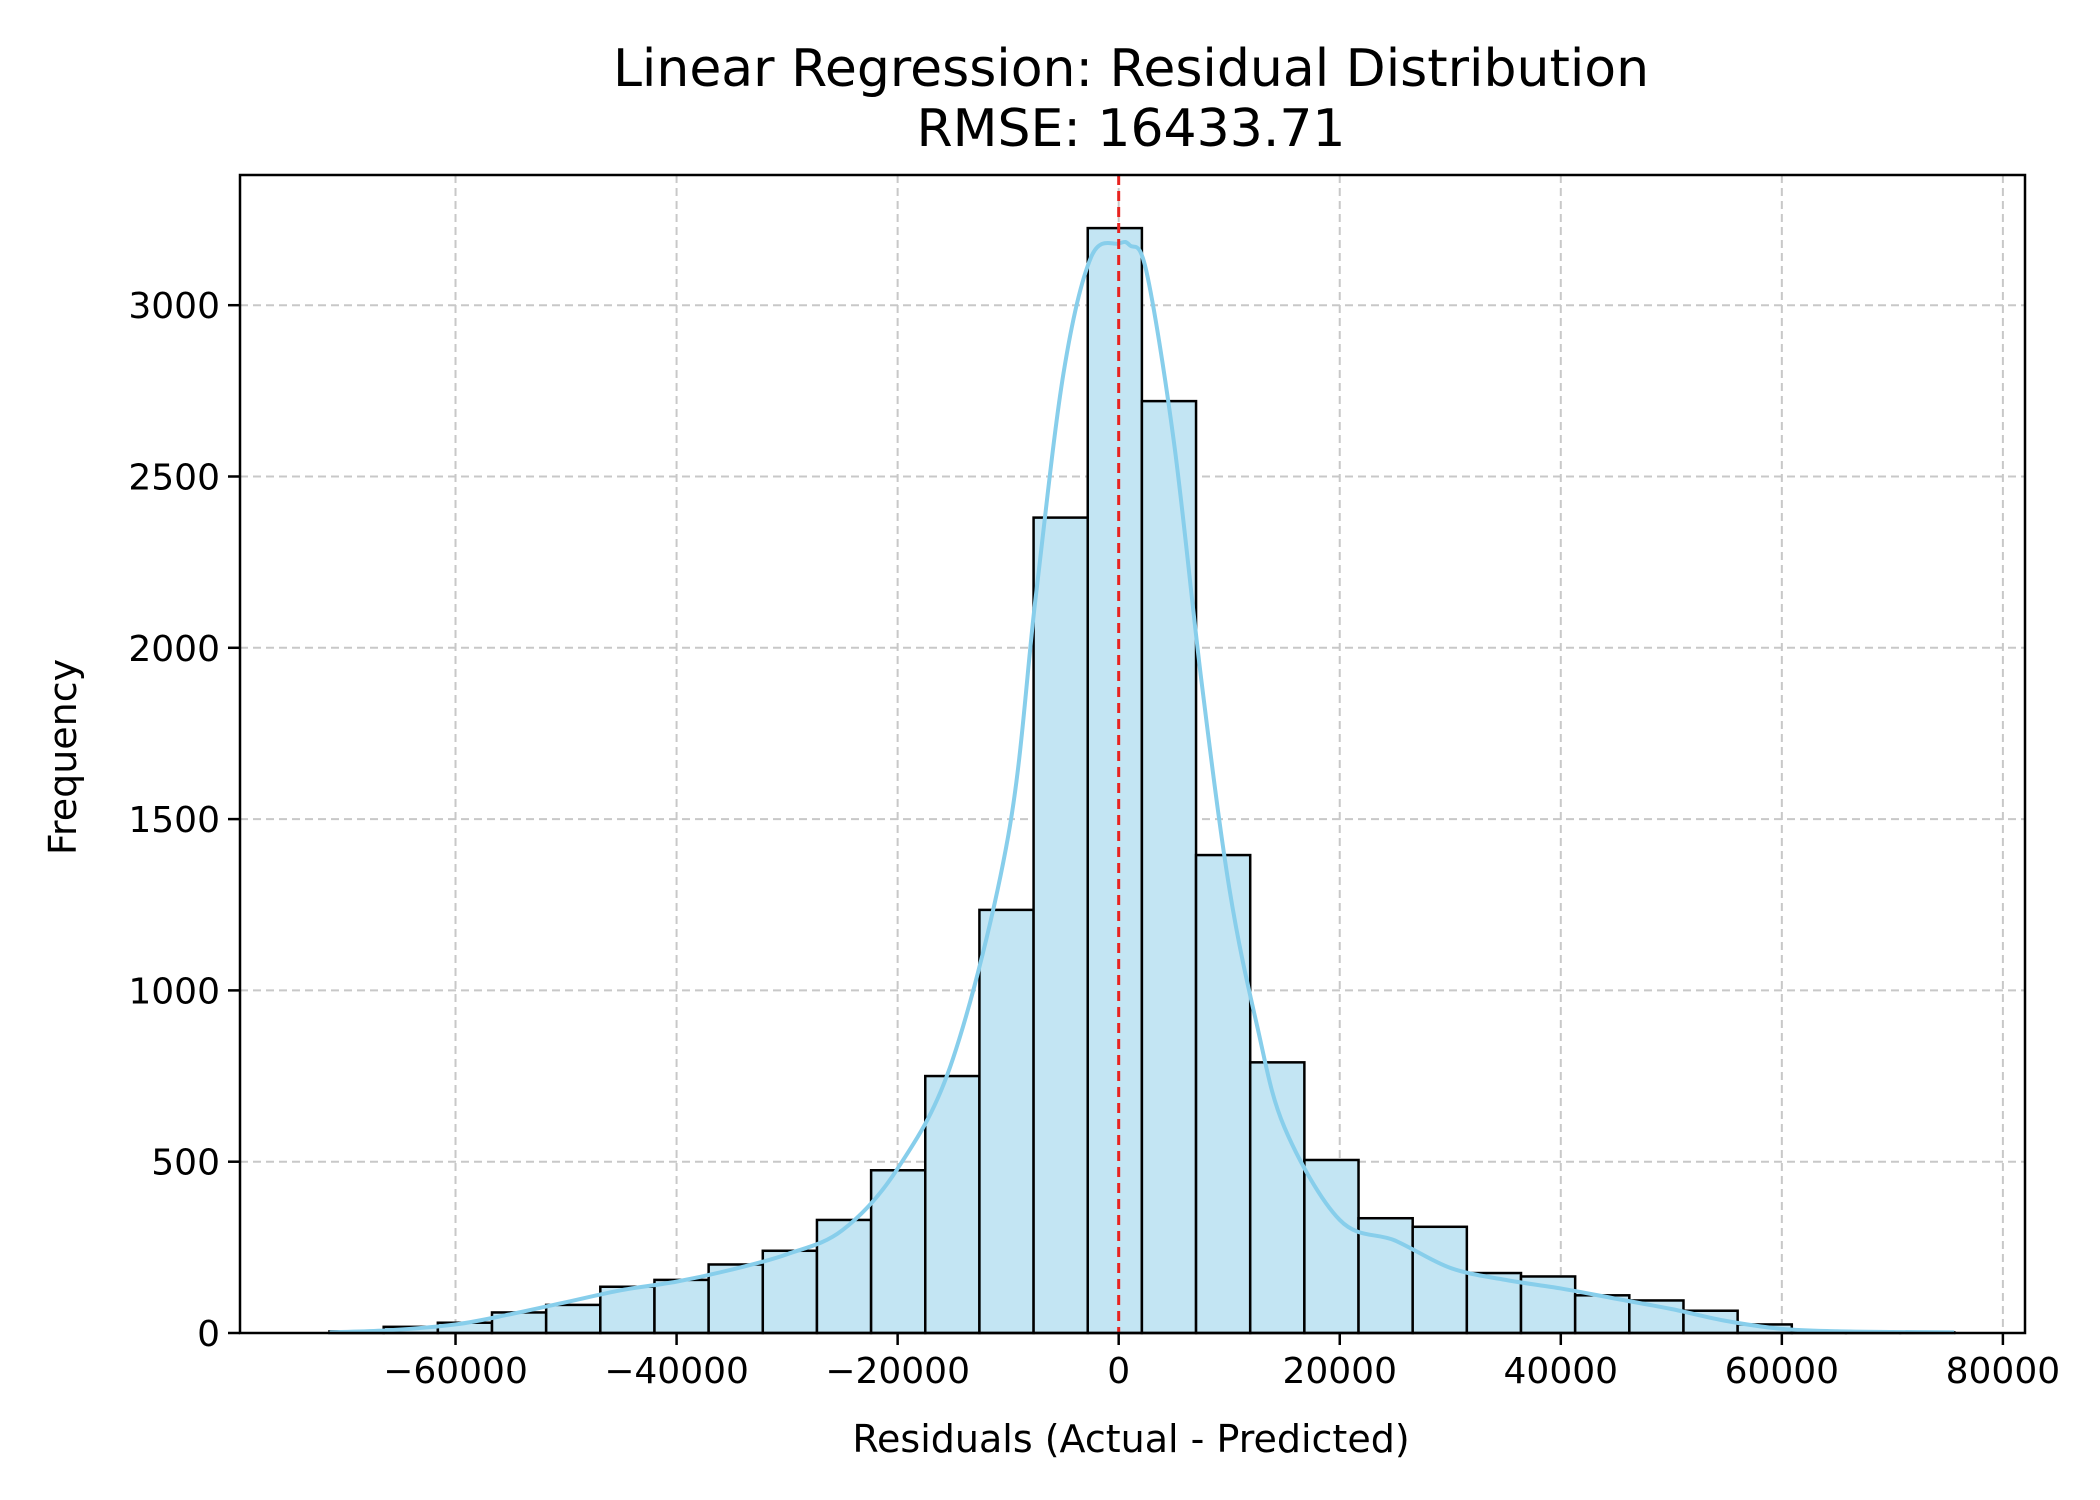 Image resolution: width=2100 pixels, height=1500 pixels. What do you see at coordinates (174, 649) in the screenshot?
I see `y-tick-label: 2000` at bounding box center [174, 649].